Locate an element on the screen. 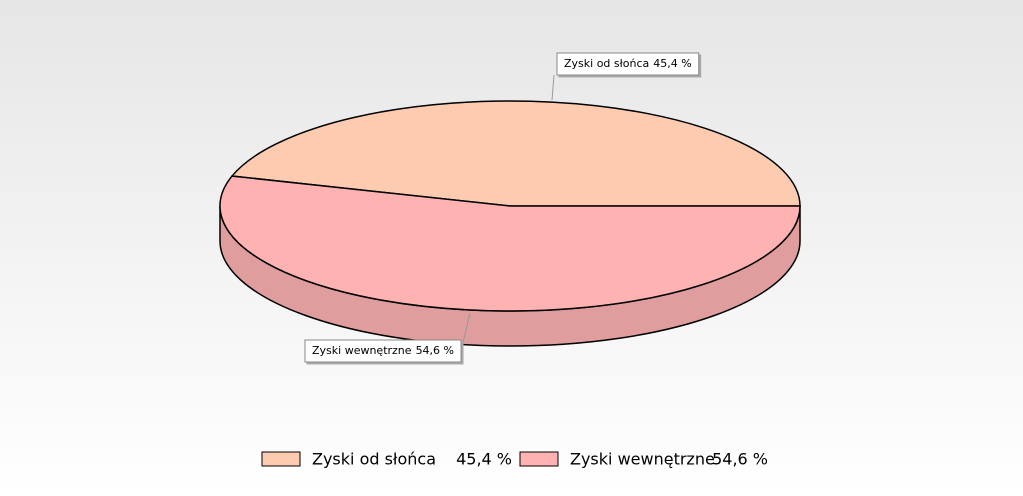 This screenshot has width=1023, height=496. label-text: Zyski wewnętrzne 54,6 % is located at coordinates (383, 350).